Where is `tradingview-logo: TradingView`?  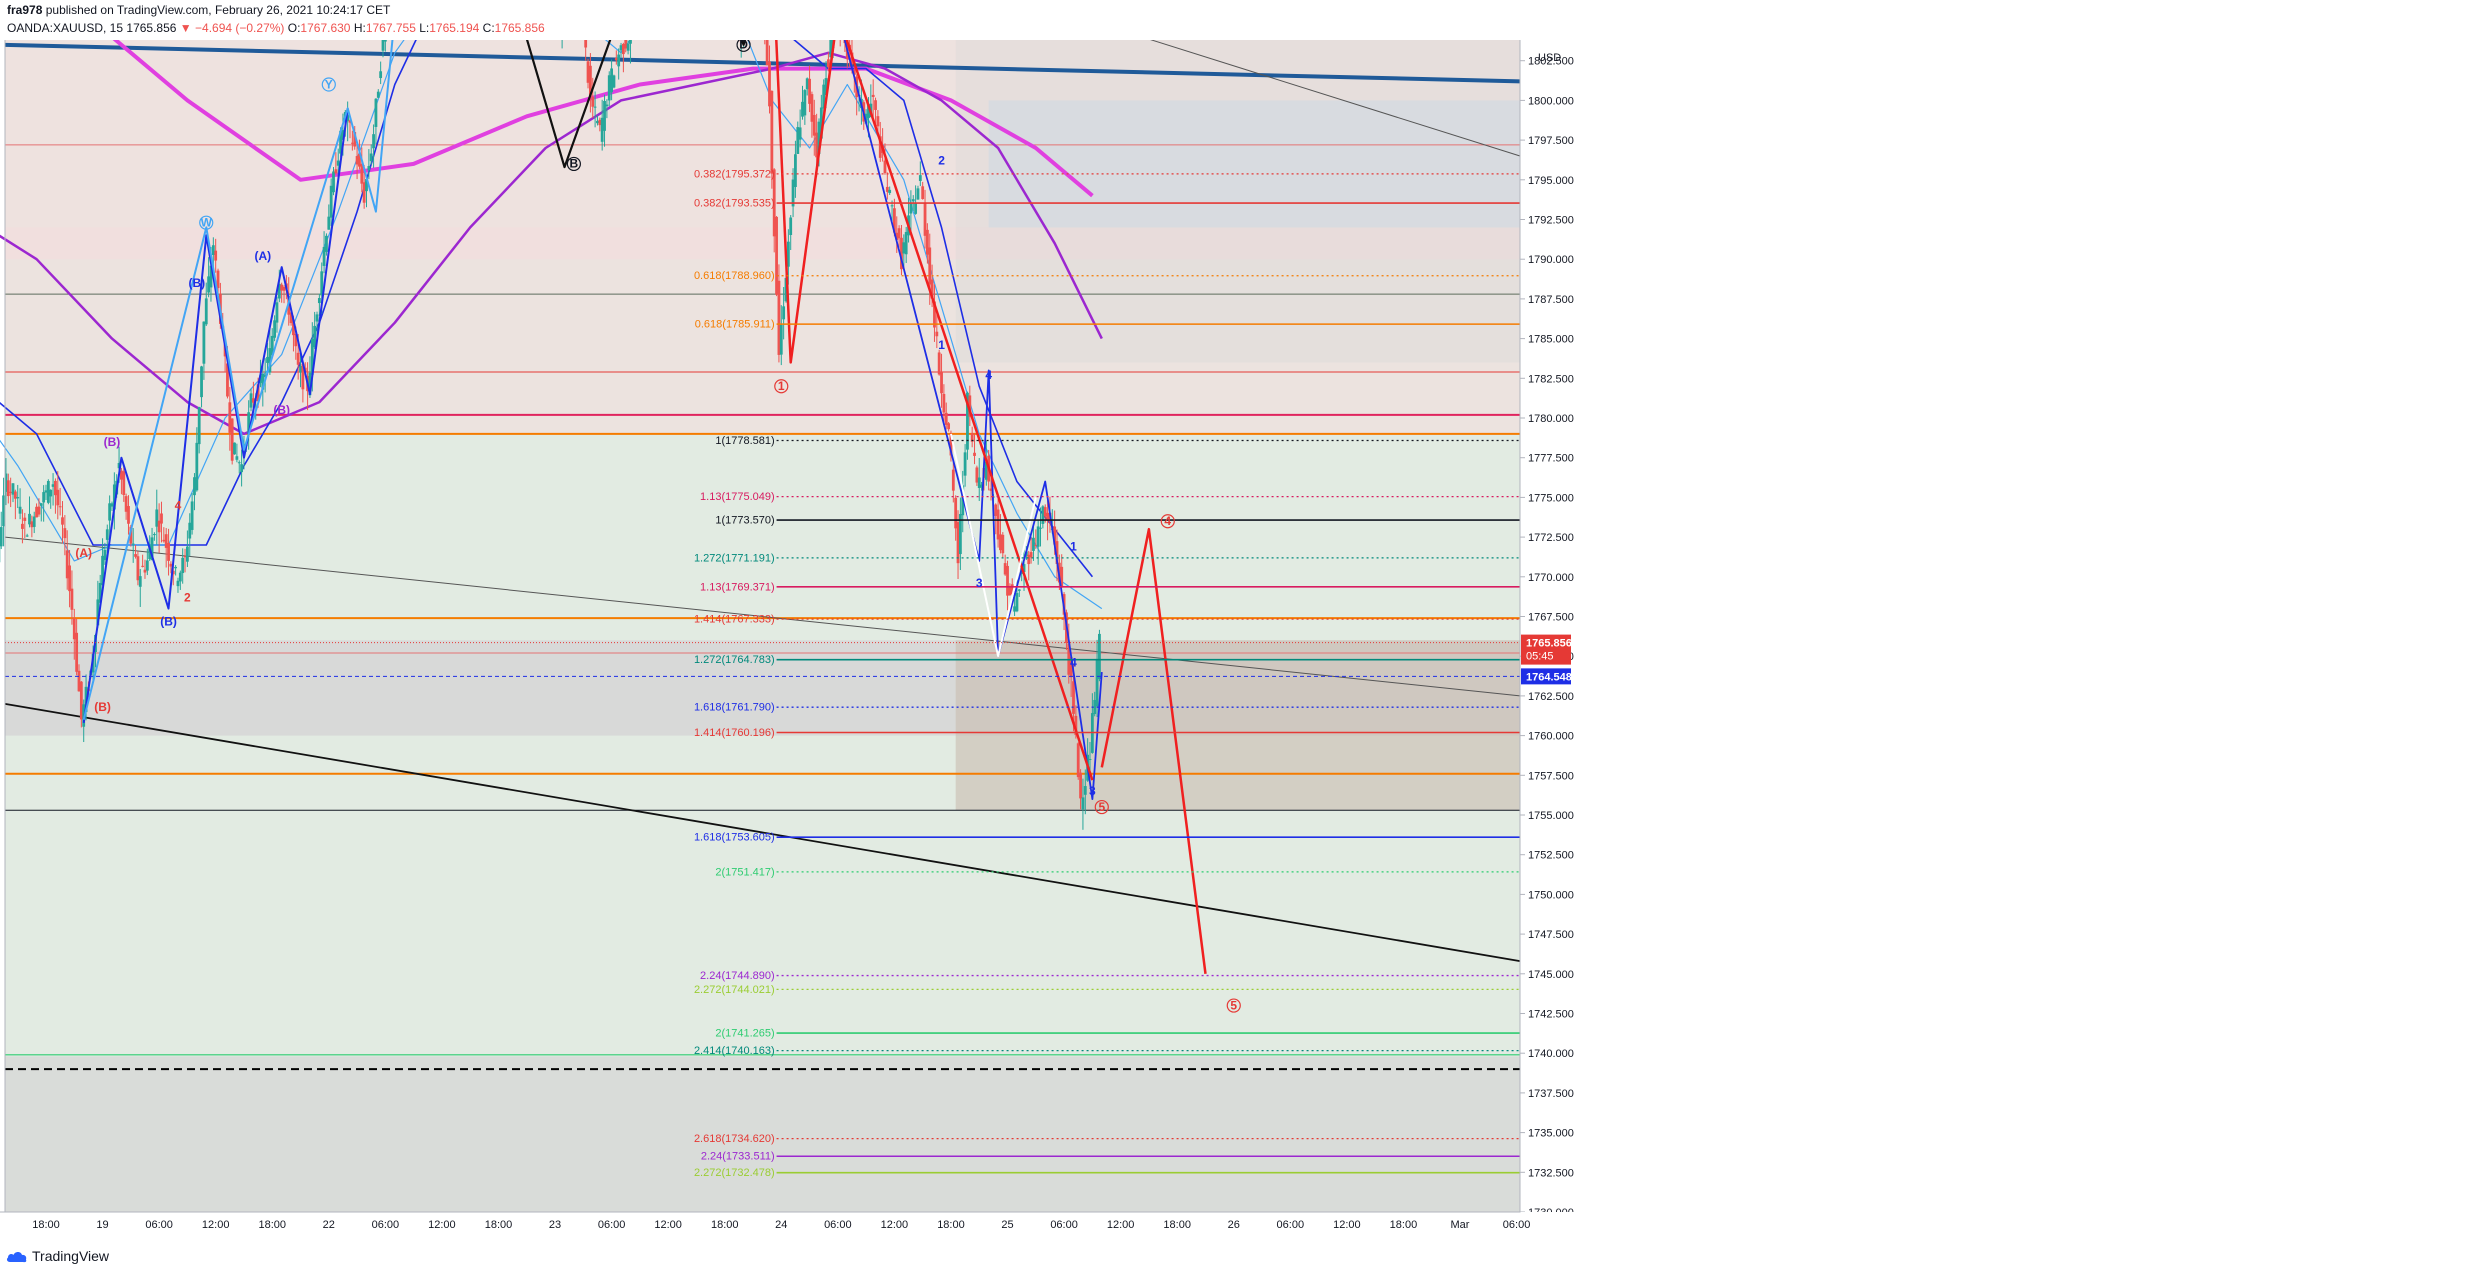
tradingview-logo: TradingView is located at coordinates (57, 1256).